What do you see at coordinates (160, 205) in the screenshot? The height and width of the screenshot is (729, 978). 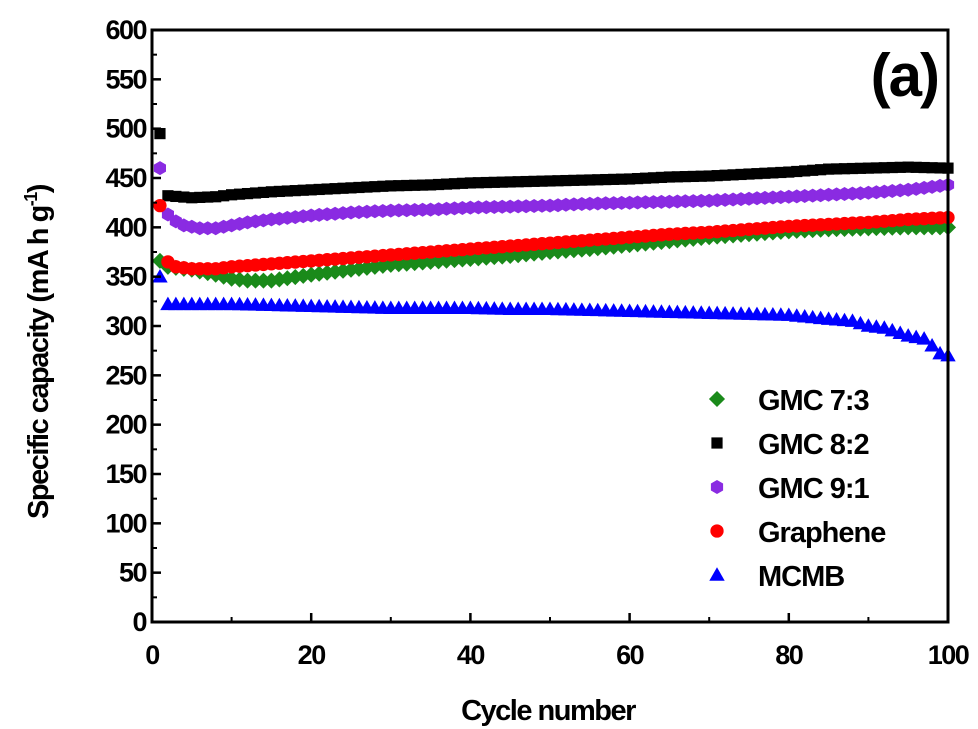 I see `point-graphene` at bounding box center [160, 205].